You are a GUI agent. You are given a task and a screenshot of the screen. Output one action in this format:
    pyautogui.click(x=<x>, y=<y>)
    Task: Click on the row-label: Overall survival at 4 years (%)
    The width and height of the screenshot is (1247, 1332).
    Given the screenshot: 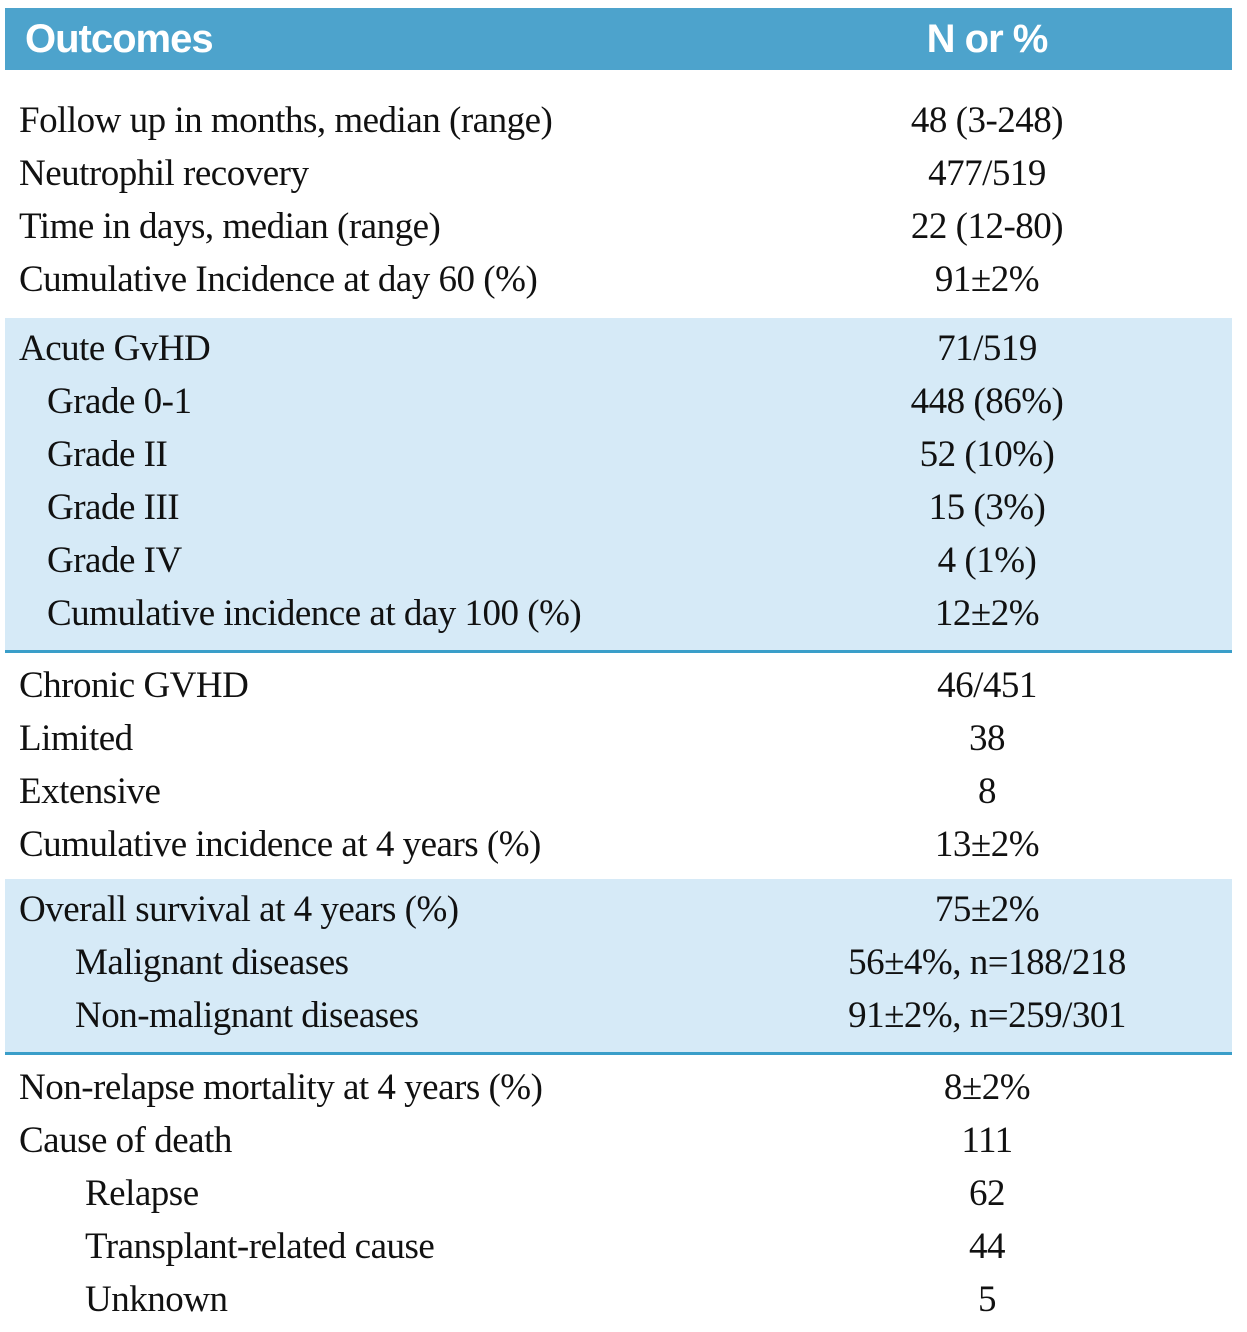 What is the action you would take?
    pyautogui.click(x=239, y=909)
    